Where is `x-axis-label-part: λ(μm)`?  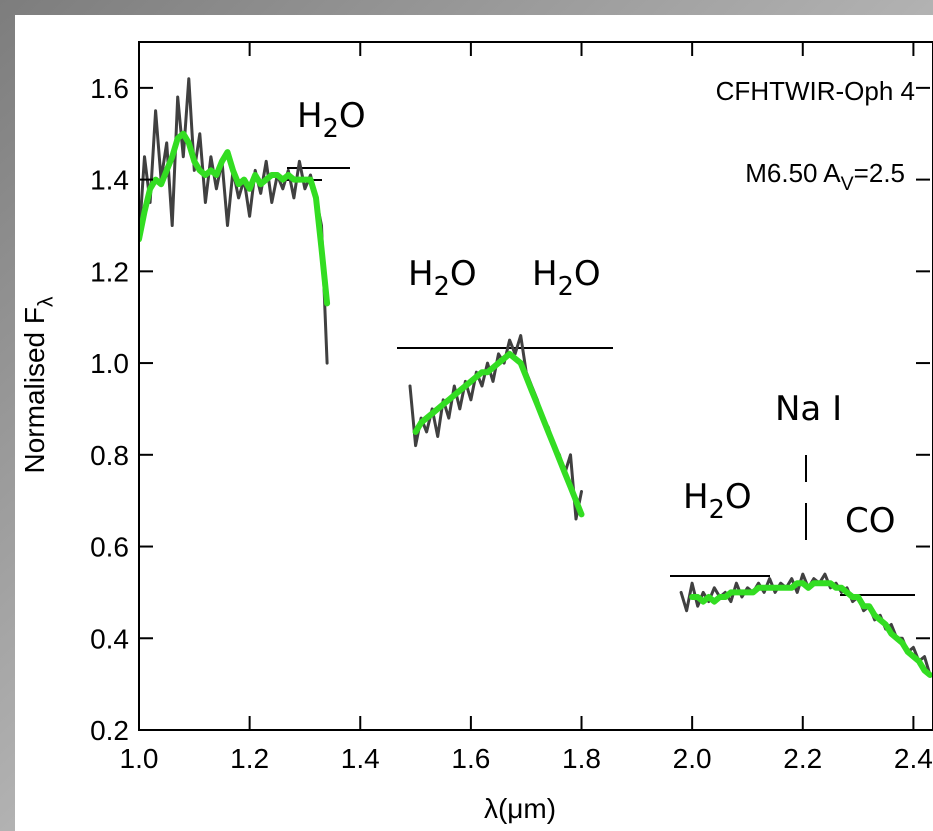
x-axis-label-part: λ(μm) is located at coordinates (520, 808).